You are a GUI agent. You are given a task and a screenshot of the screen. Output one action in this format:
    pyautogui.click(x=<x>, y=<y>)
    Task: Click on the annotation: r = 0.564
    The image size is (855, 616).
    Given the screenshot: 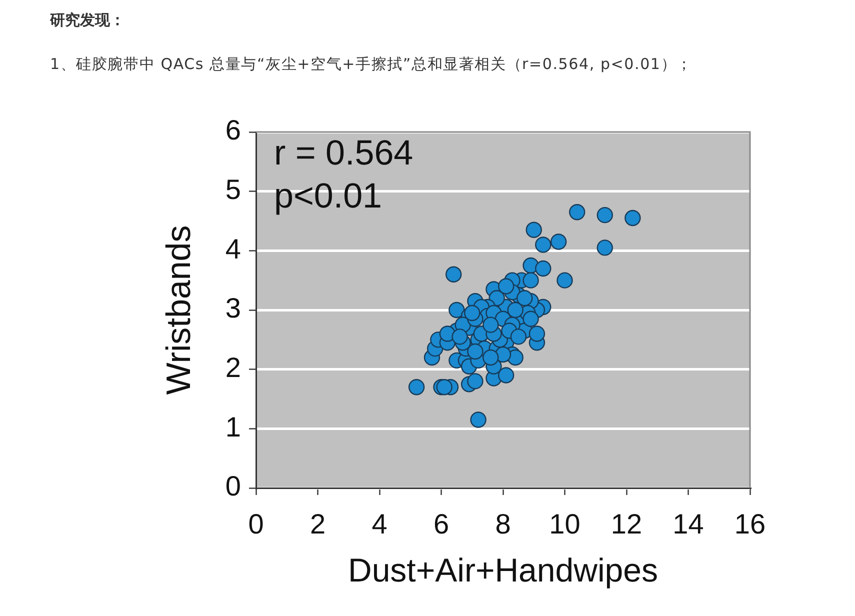 What is the action you would take?
    pyautogui.click(x=344, y=153)
    